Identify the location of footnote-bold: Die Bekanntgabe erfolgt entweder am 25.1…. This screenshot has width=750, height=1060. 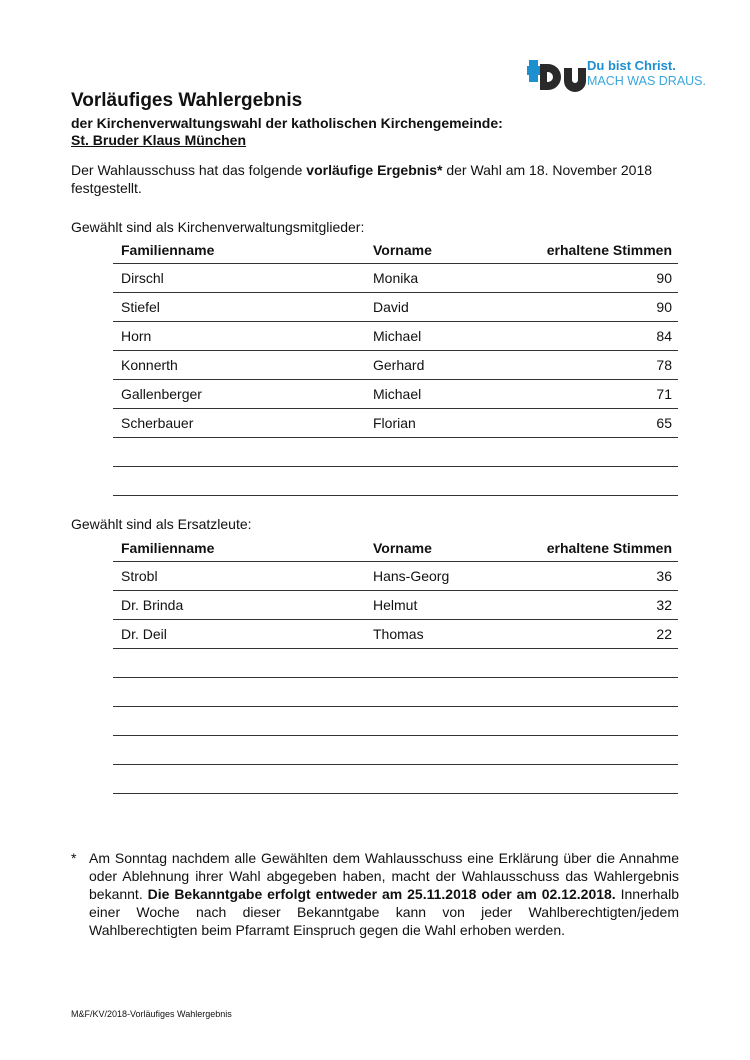
(381, 894).